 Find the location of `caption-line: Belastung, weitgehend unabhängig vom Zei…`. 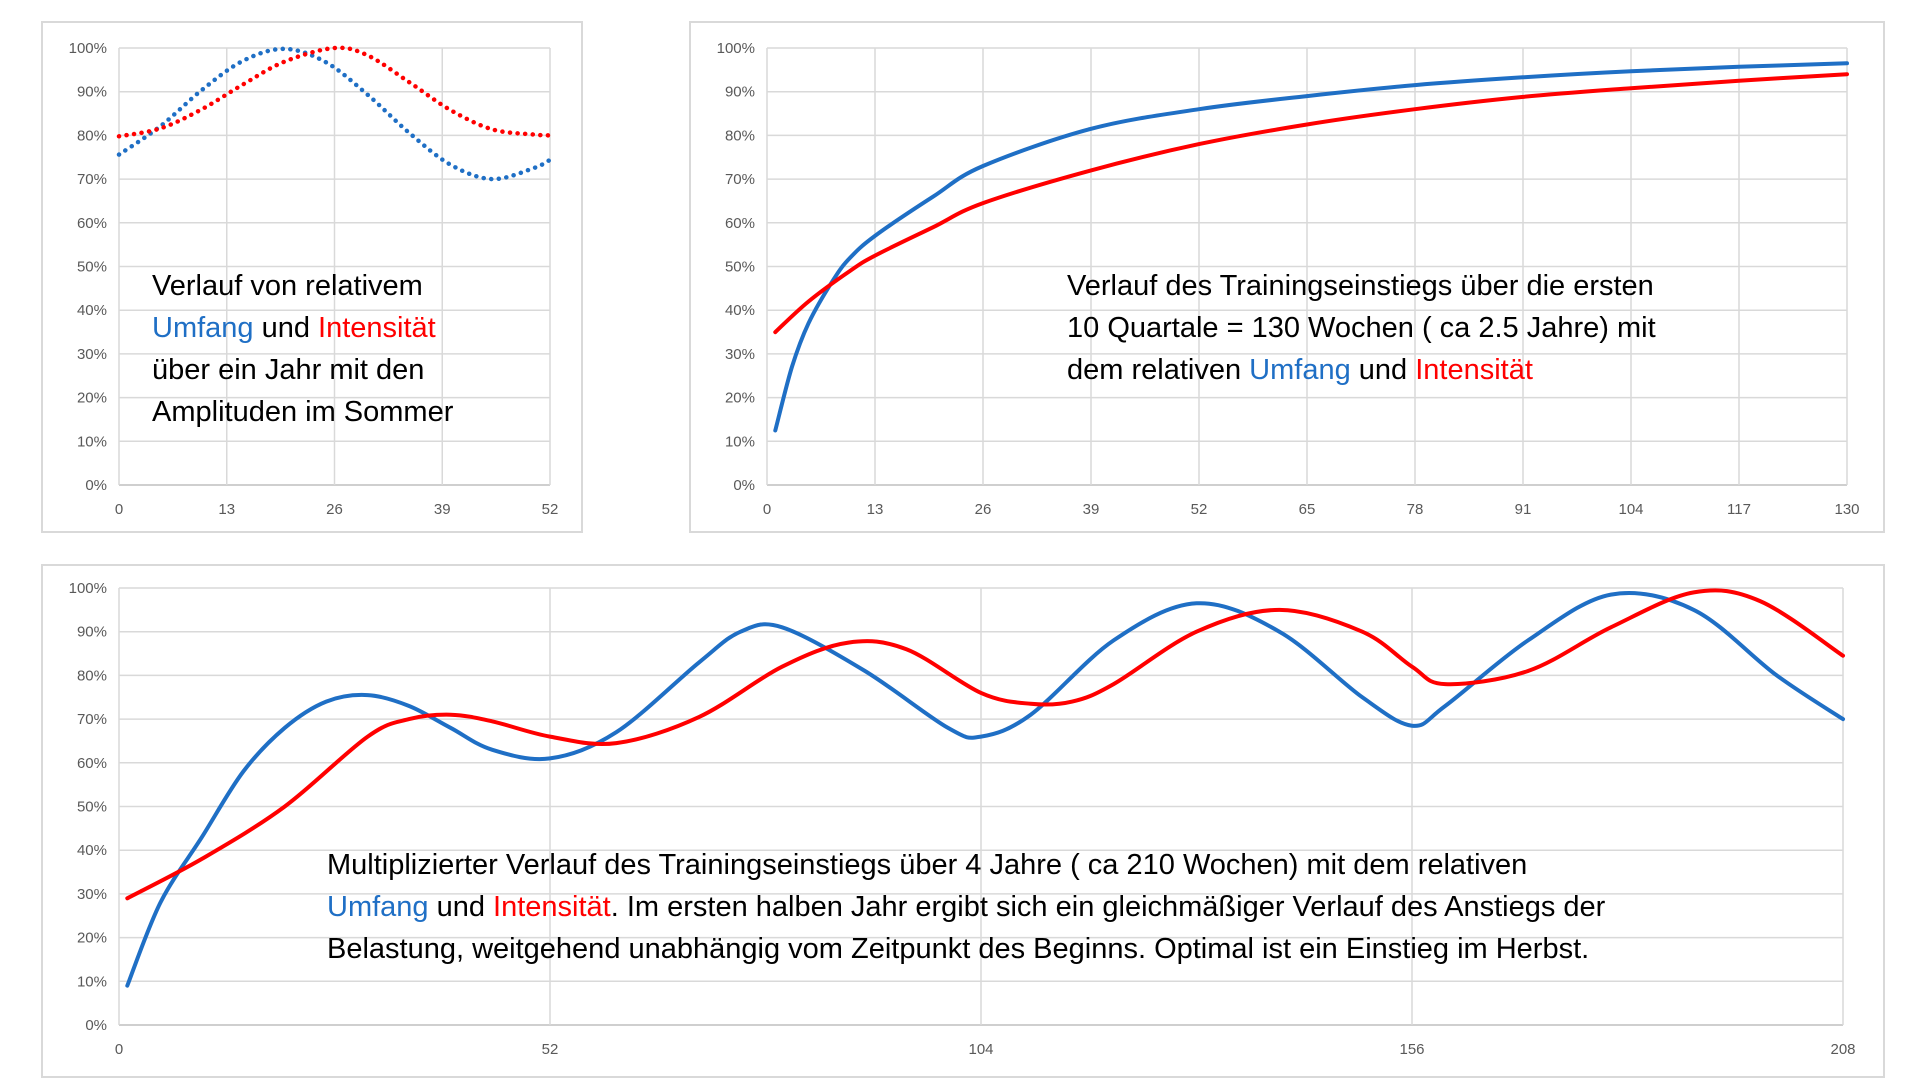

caption-line: Belastung, weitgehend unabhängig vom Zei… is located at coordinates (958, 949).